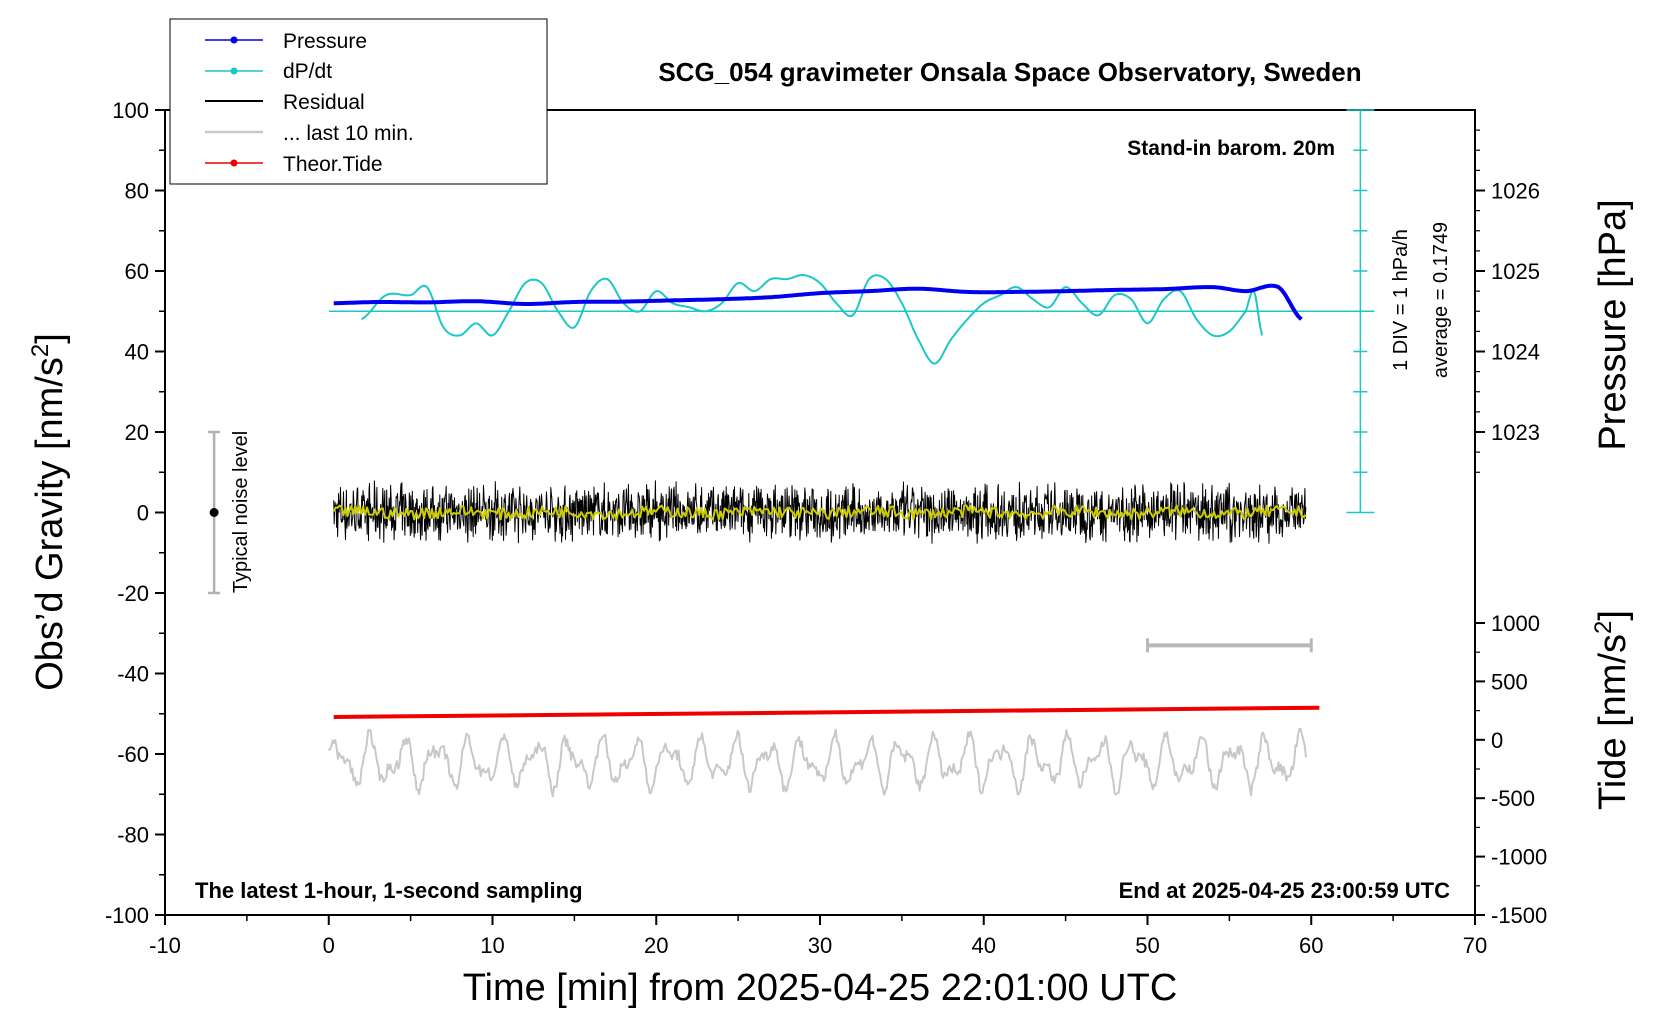 The image size is (1660, 1020). I want to click on end-time-note: End at 2025-04-25 23:00:59 UTC, so click(1284, 890).